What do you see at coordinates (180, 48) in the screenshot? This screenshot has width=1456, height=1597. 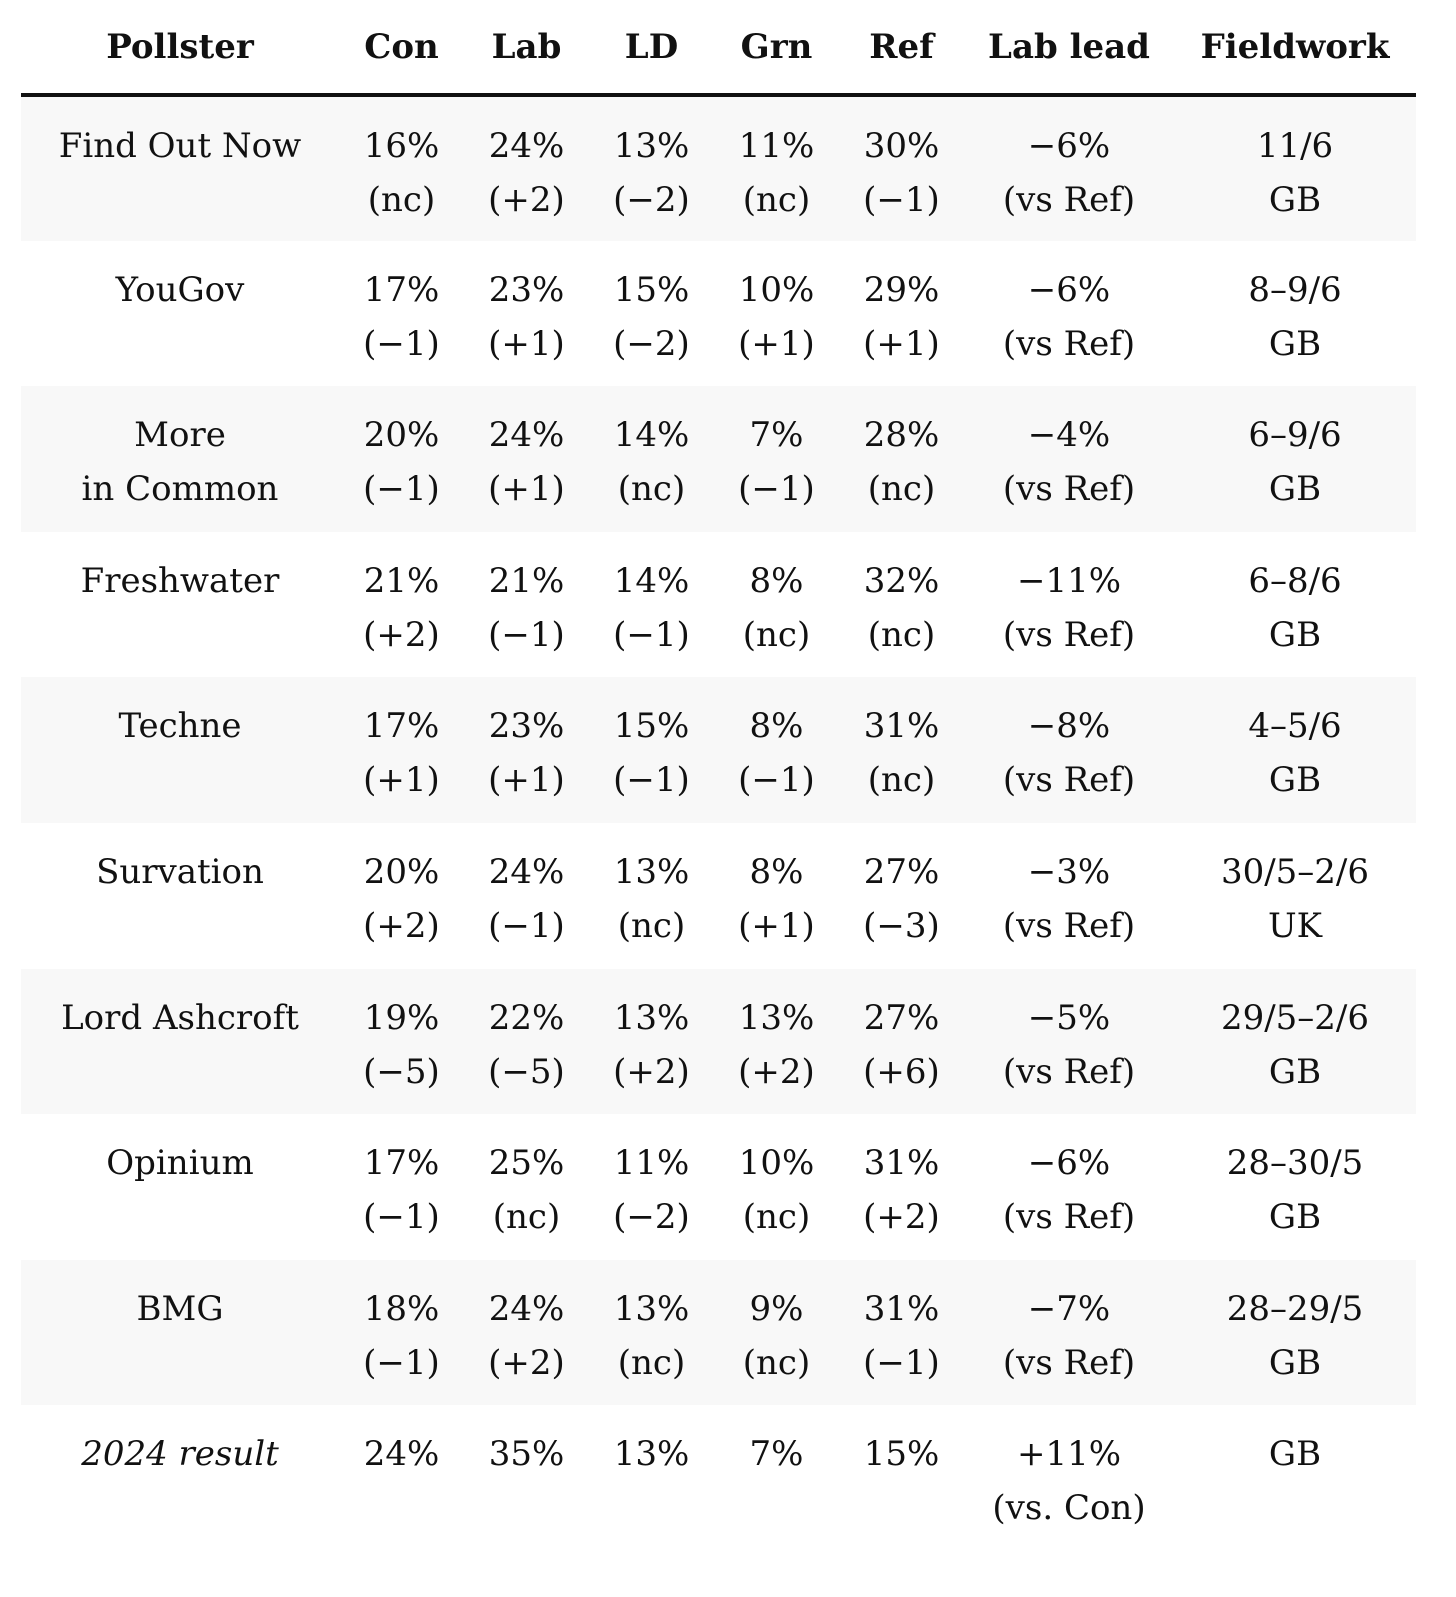 I see `header-pollster: Pollster` at bounding box center [180, 48].